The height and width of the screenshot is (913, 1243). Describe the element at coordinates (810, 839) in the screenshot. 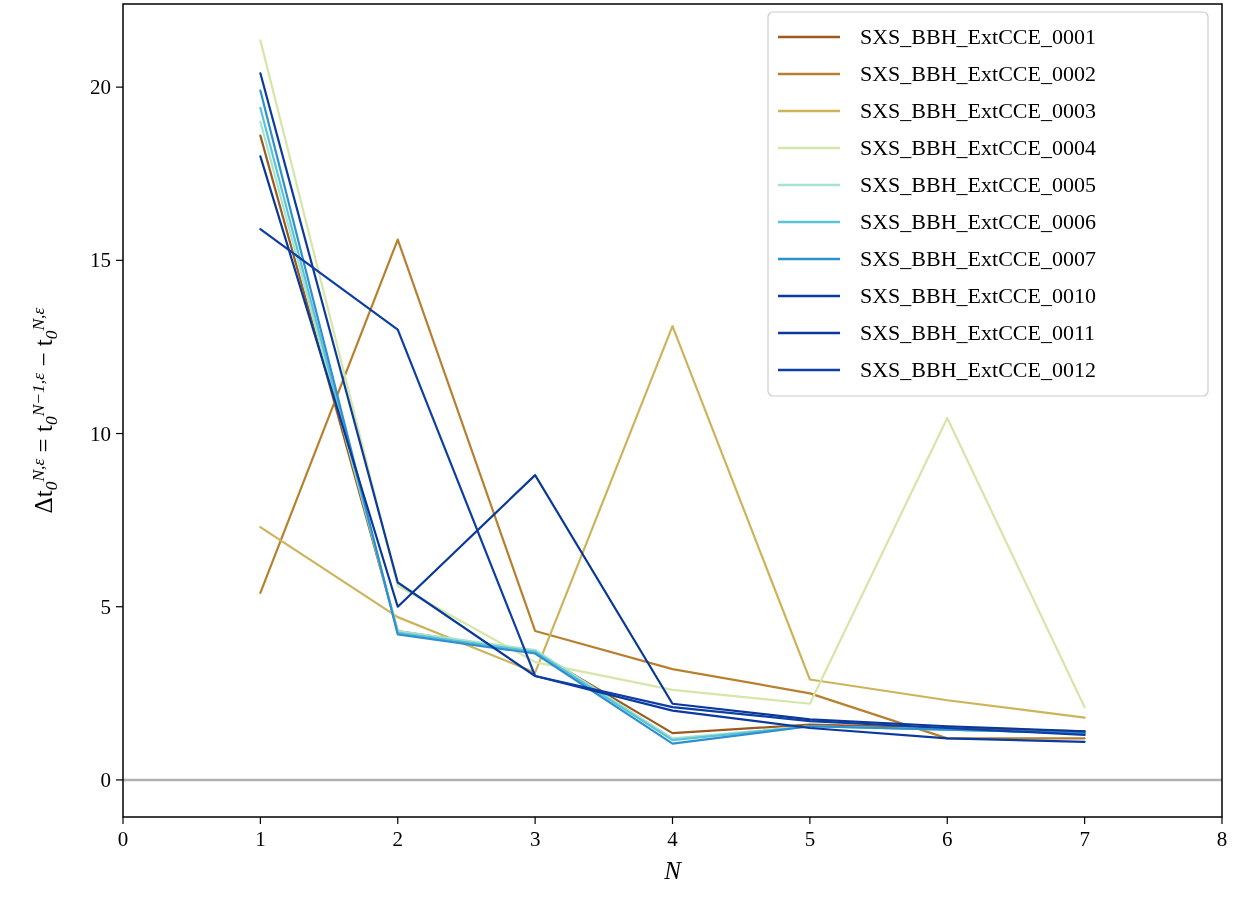

I see `x-tick-label: 5` at that location.